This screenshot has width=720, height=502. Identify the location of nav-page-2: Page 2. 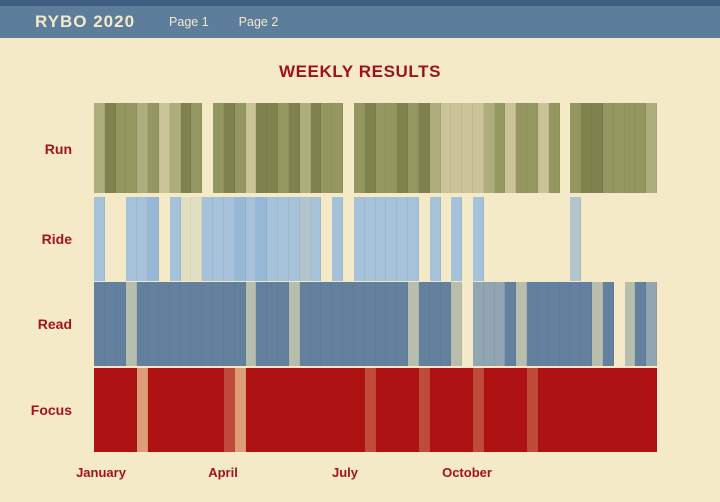
(258, 22).